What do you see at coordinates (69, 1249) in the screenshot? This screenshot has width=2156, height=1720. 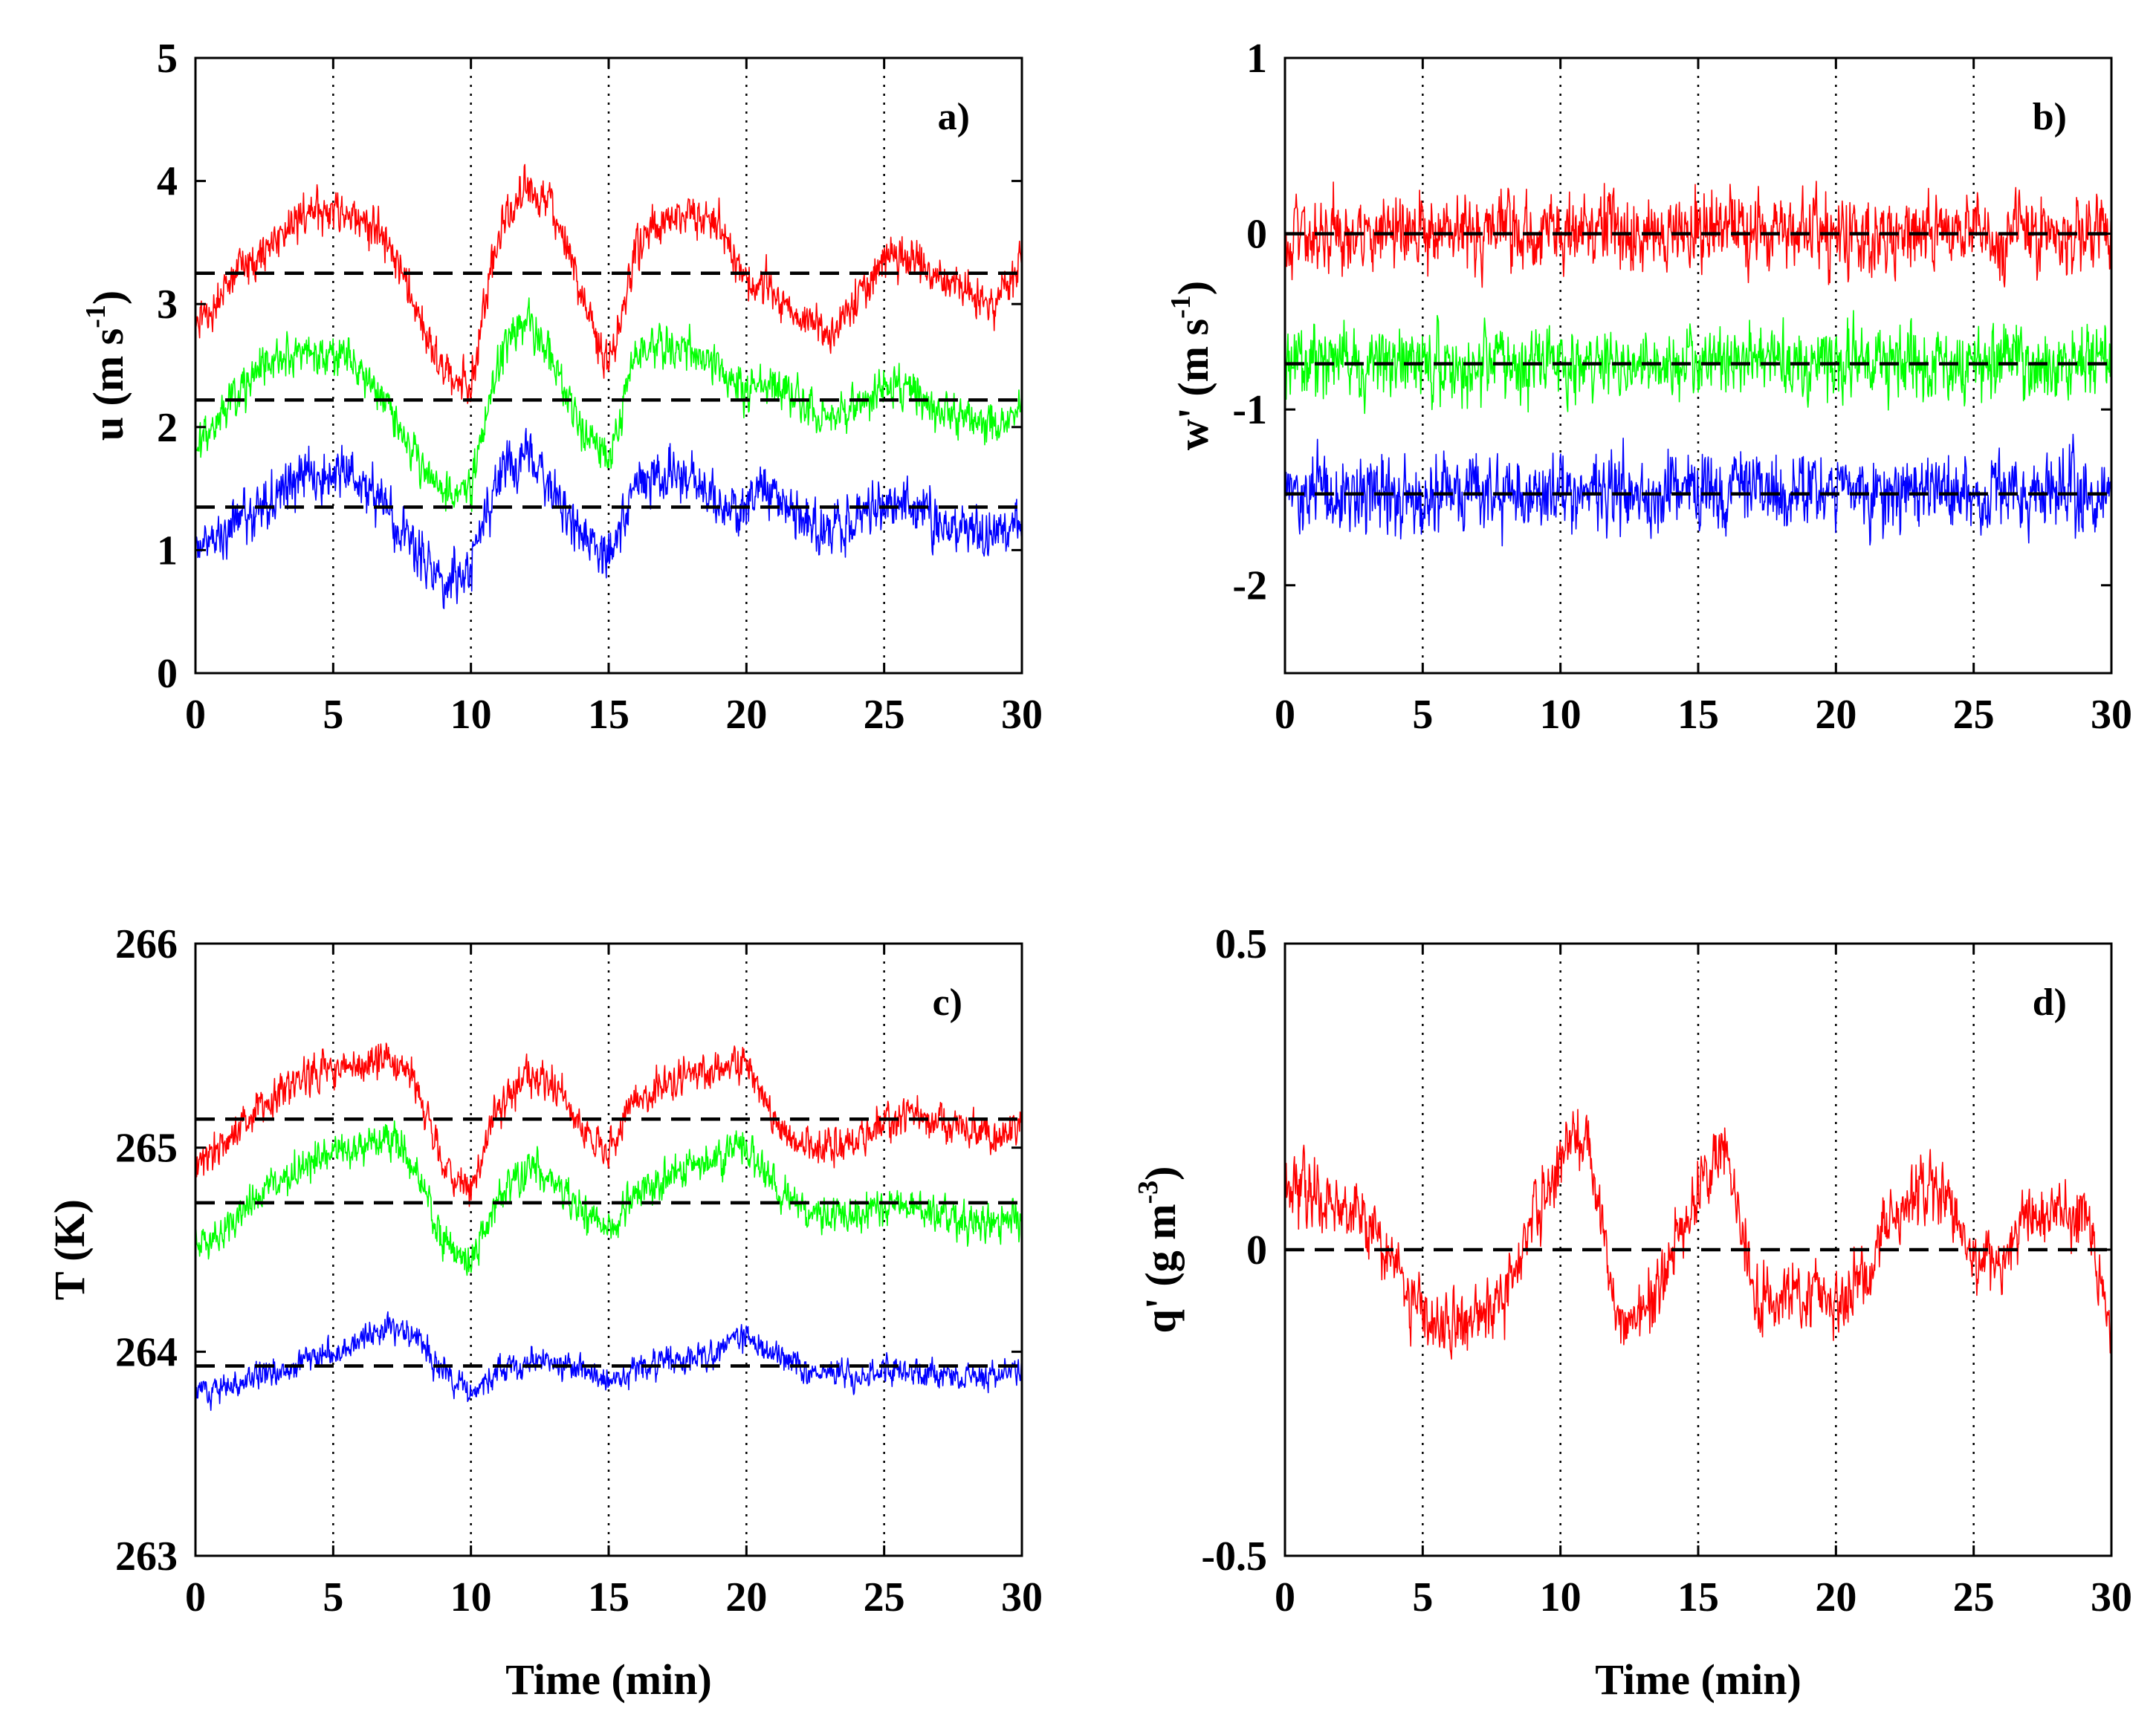 I see `y-axis-label: T (K)` at bounding box center [69, 1249].